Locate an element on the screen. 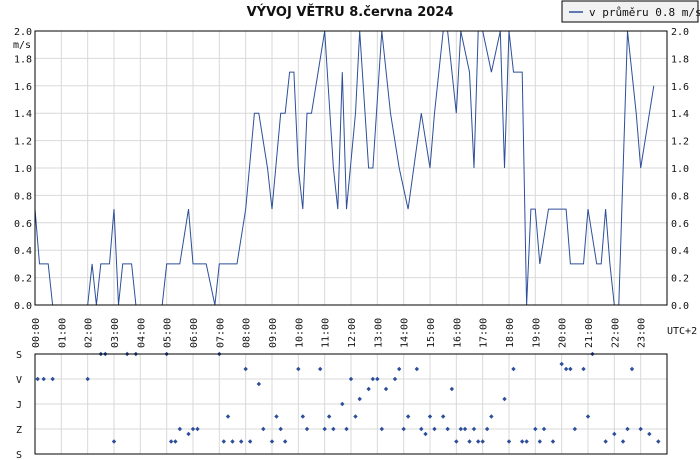  y-tick-label-right: 1.2 is located at coordinates (680, 142).